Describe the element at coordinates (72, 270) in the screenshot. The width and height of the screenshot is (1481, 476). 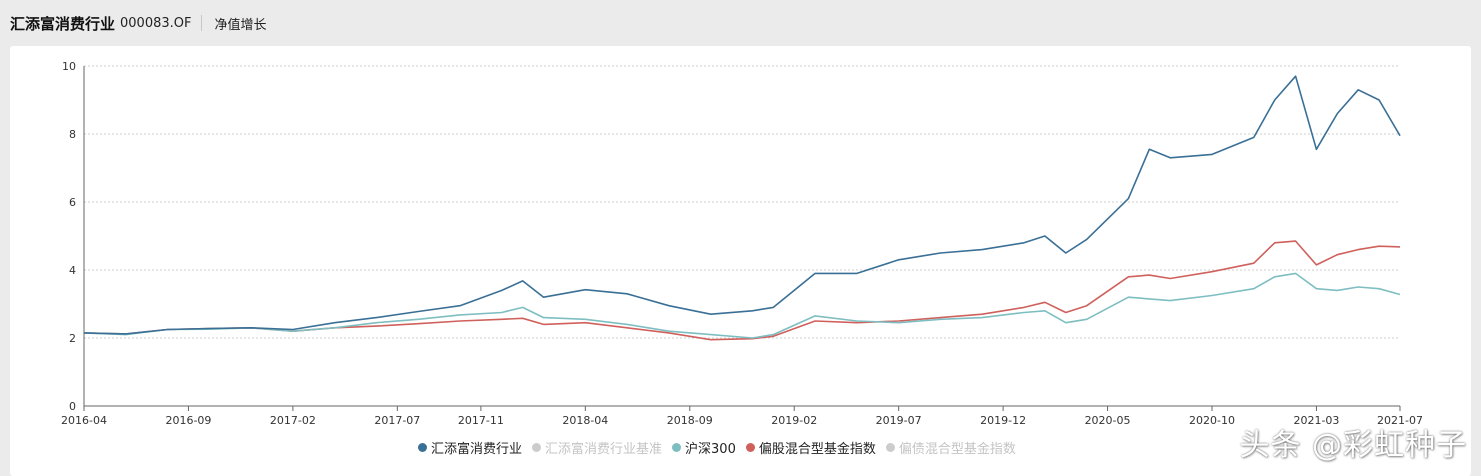
I see `y-tick-label: 4` at that location.